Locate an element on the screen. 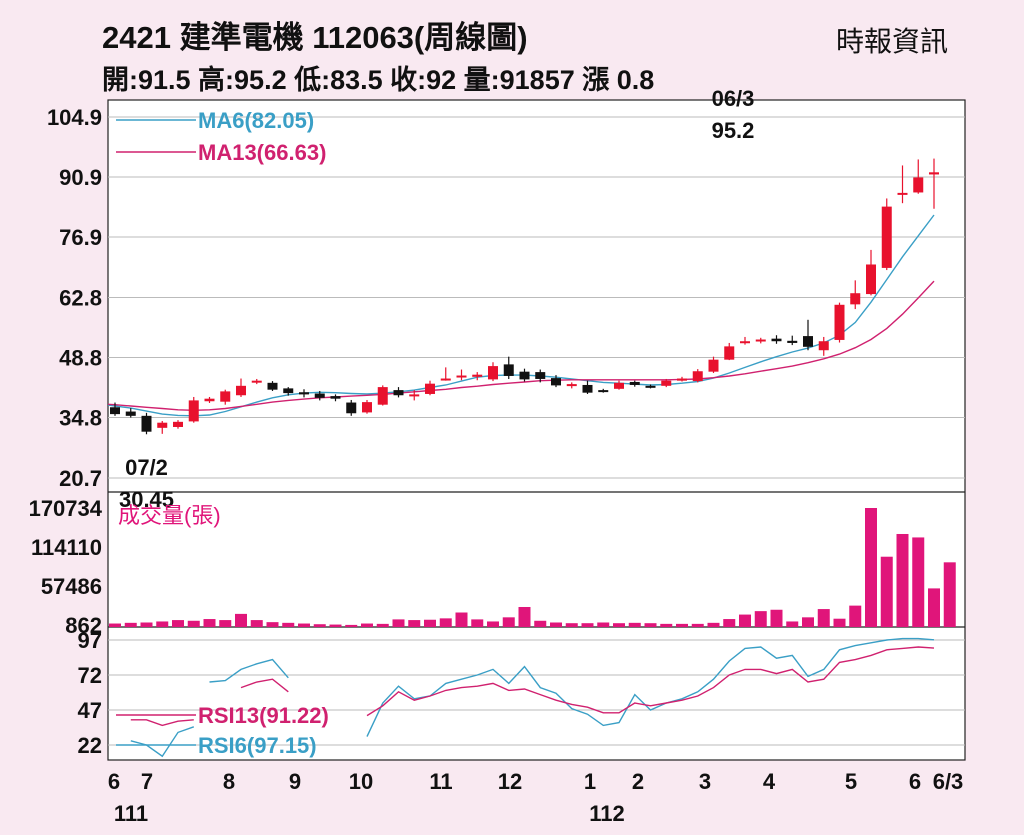 The image size is (1024, 835). rsi-tick-label: 47 is located at coordinates (90, 710).